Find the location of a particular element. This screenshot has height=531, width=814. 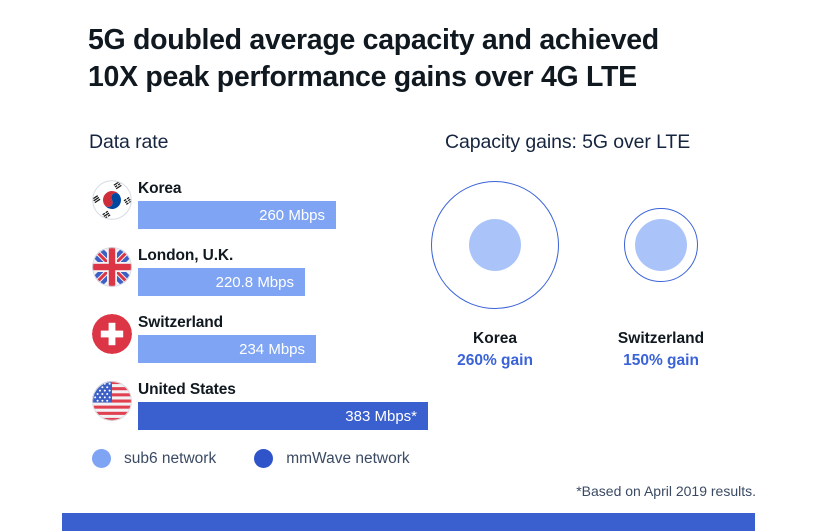

capacity-country-label: Korea is located at coordinates (495, 338).